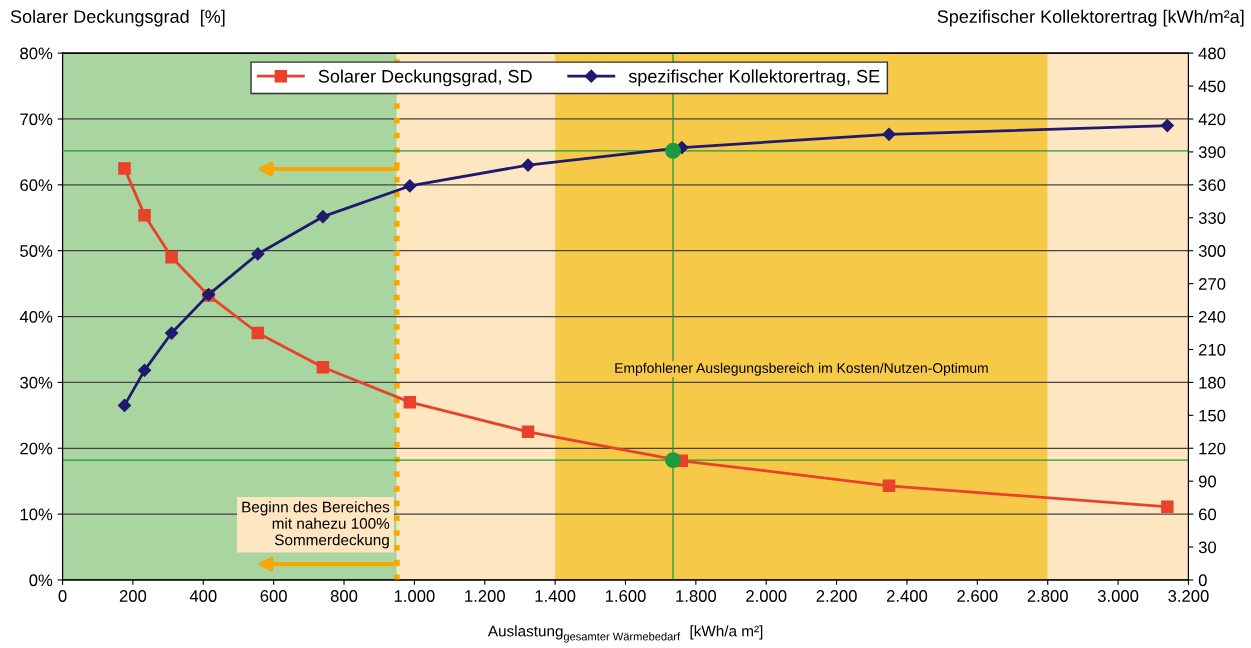  Describe the element at coordinates (1212, 349) in the screenshot. I see `y2-tick-label: 210` at that location.